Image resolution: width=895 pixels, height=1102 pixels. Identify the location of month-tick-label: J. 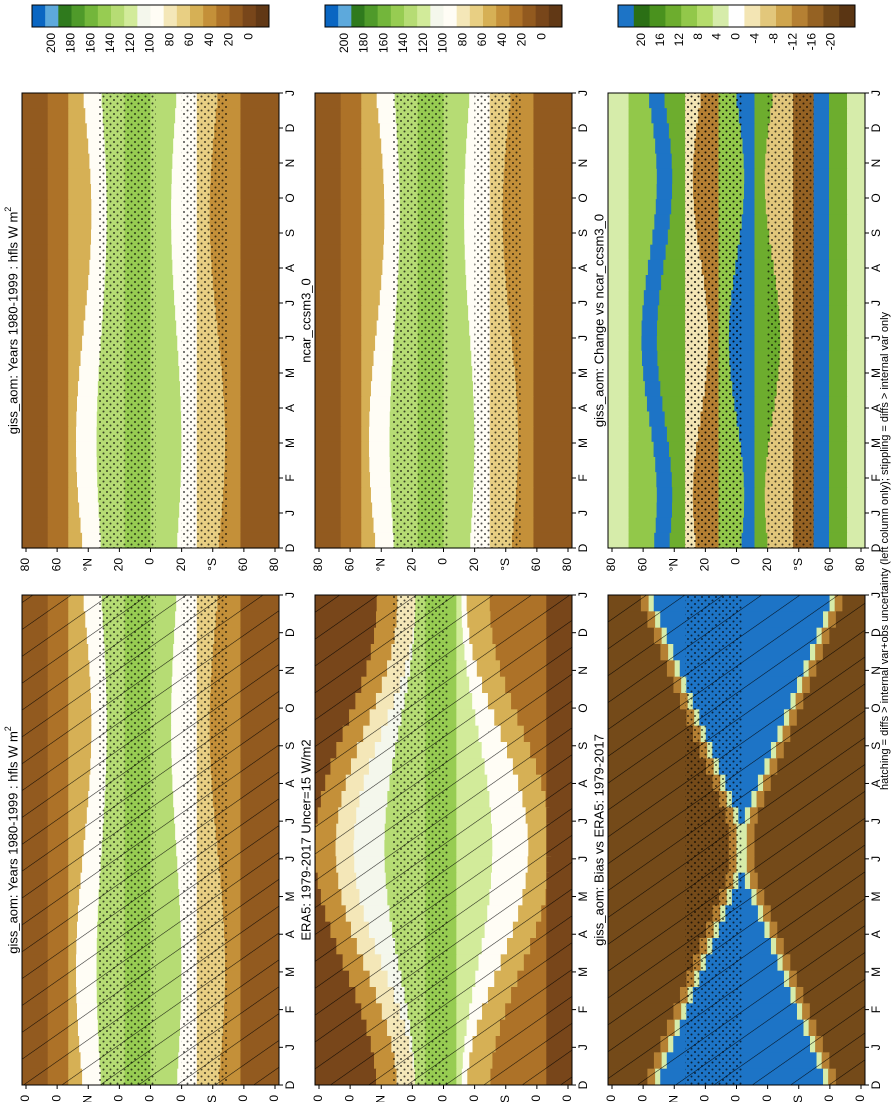
(583, 338).